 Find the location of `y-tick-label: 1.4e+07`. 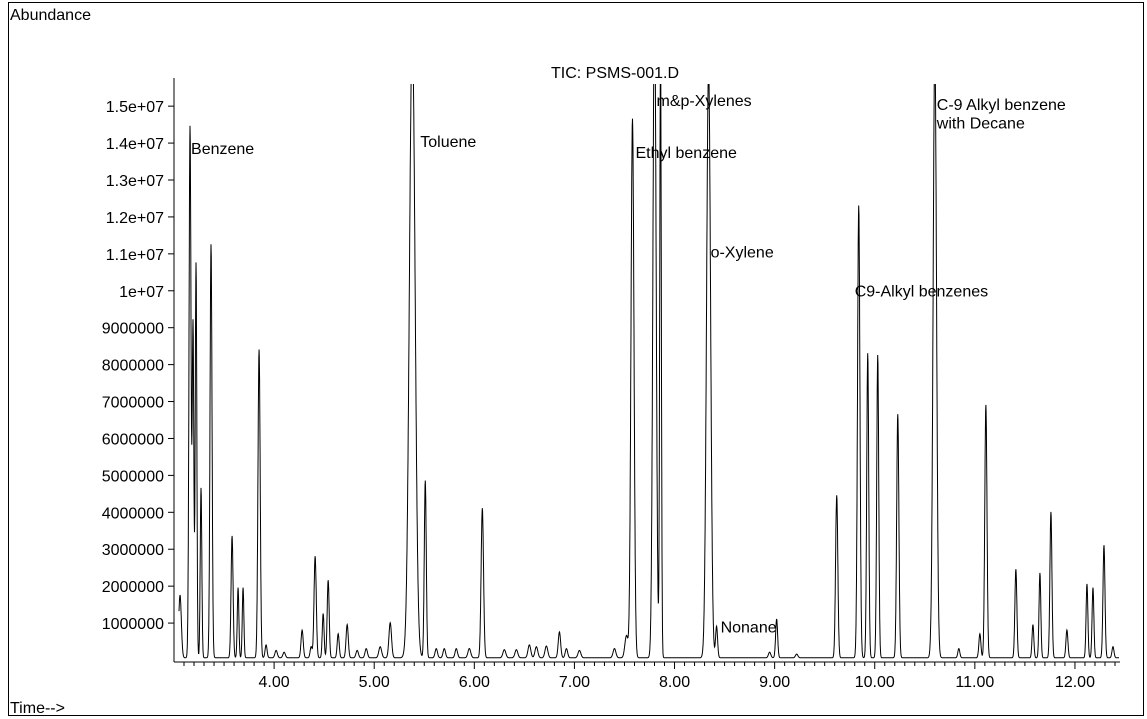

y-tick-label: 1.4e+07 is located at coordinates (135, 144).